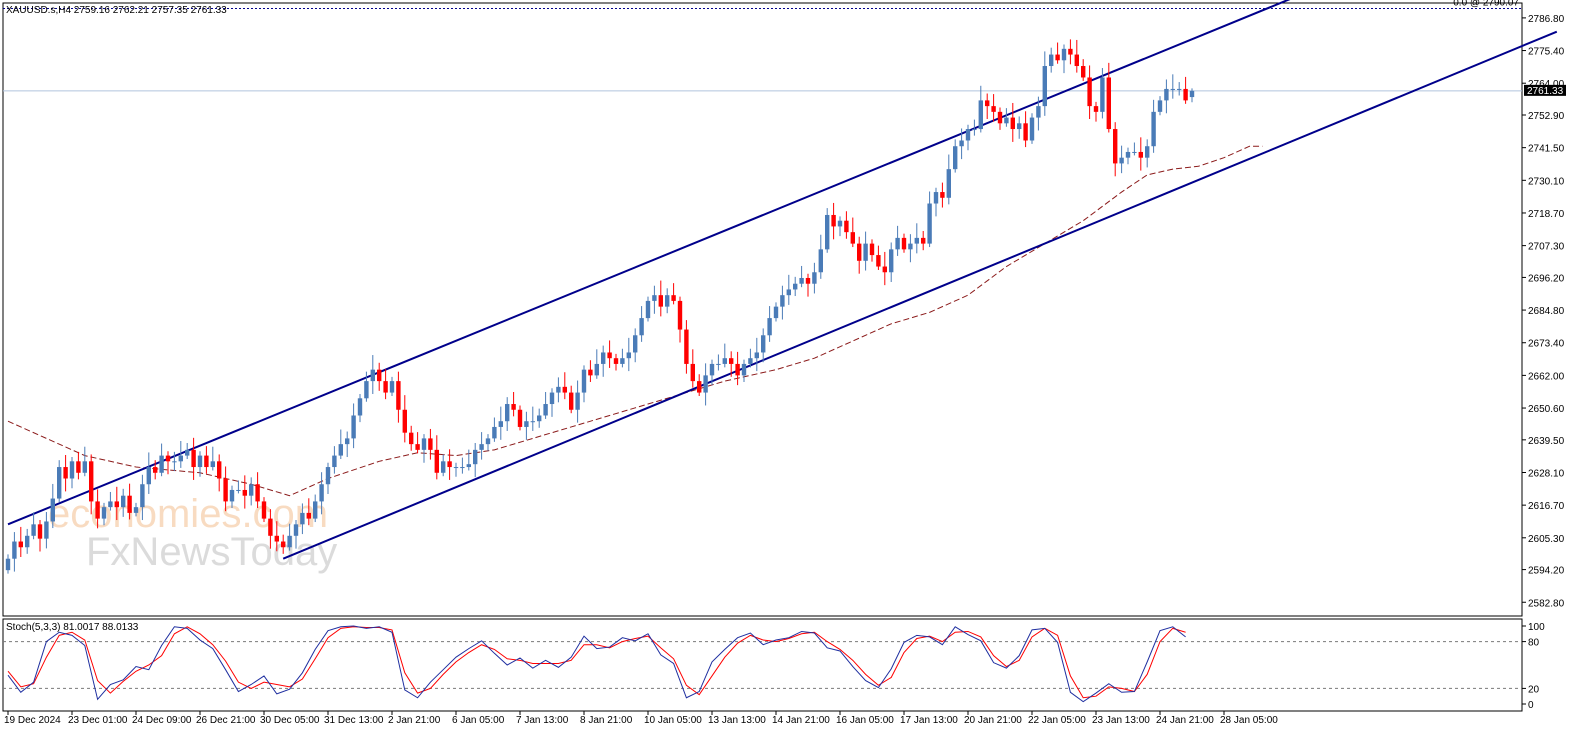 This screenshot has height=743, width=1596. What do you see at coordinates (1486, 4) in the screenshot?
I see `fib-label: 0.0 @ 2790.07` at bounding box center [1486, 4].